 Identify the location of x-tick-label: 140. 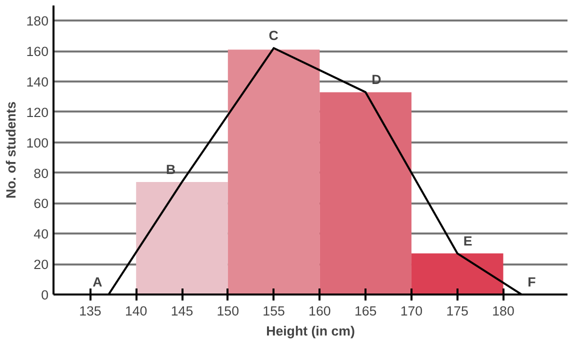
(136, 311).